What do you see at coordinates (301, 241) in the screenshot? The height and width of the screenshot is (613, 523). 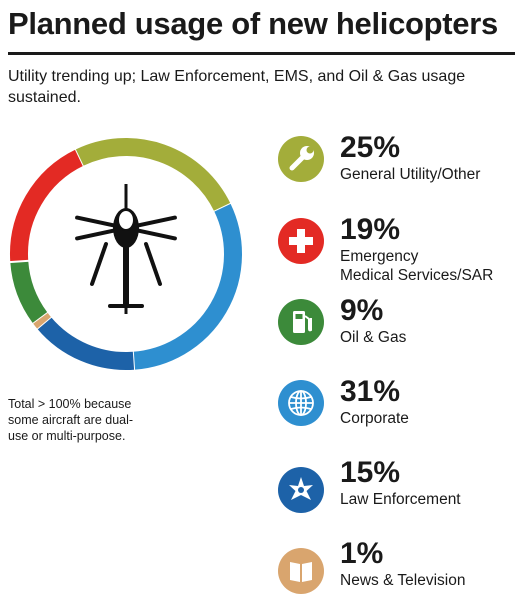 I see `medical-cross-icon` at bounding box center [301, 241].